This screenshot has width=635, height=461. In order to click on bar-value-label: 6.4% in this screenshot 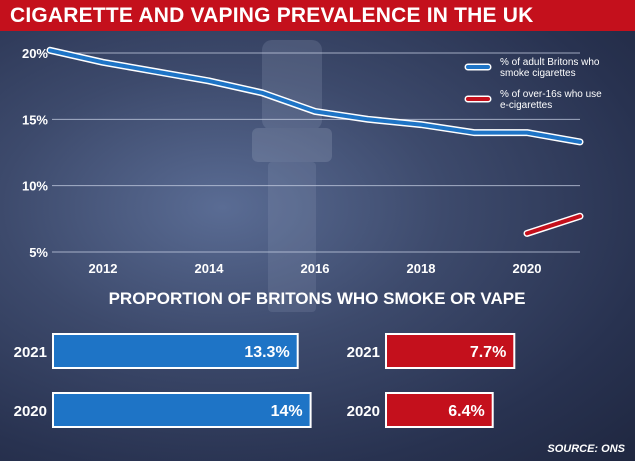, I will do `click(466, 411)`.